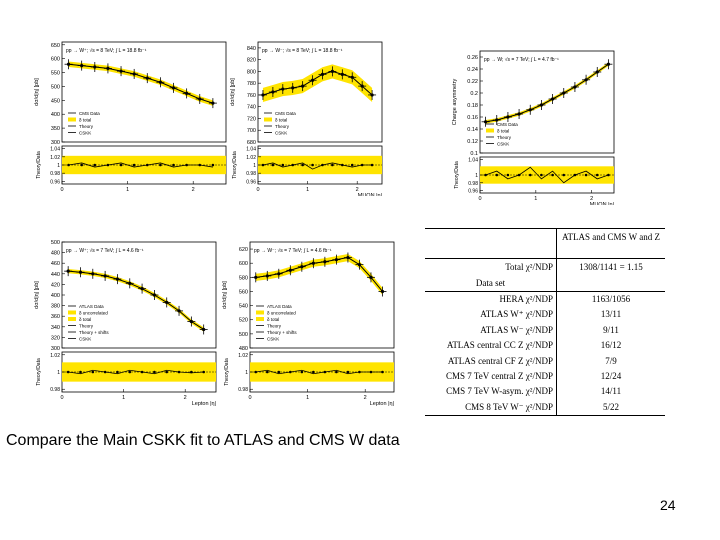  I want to click on x-axis-label: Lepton |η|, so click(382, 404).